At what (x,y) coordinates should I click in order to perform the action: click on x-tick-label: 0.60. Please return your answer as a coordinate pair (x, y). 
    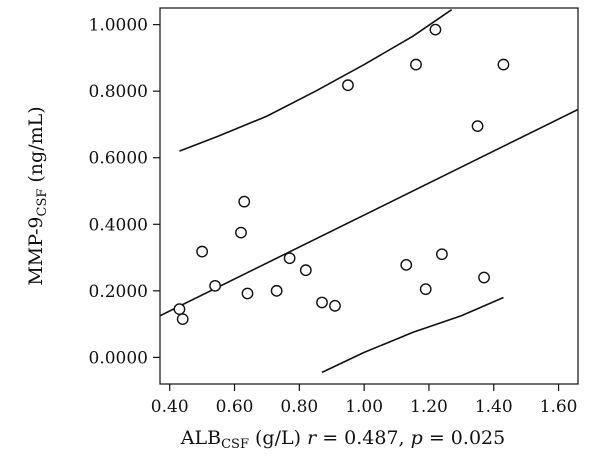
    Looking at the image, I should click on (235, 407).